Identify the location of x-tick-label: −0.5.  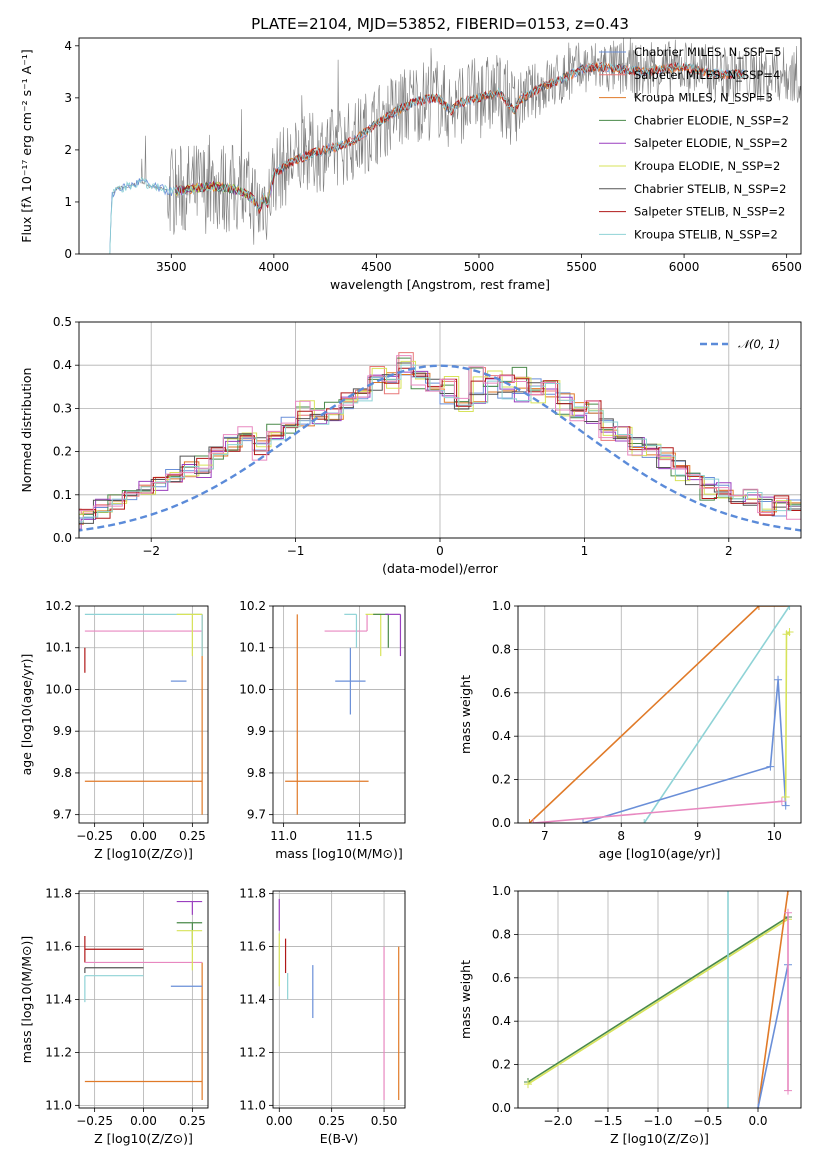
(707, 1121).